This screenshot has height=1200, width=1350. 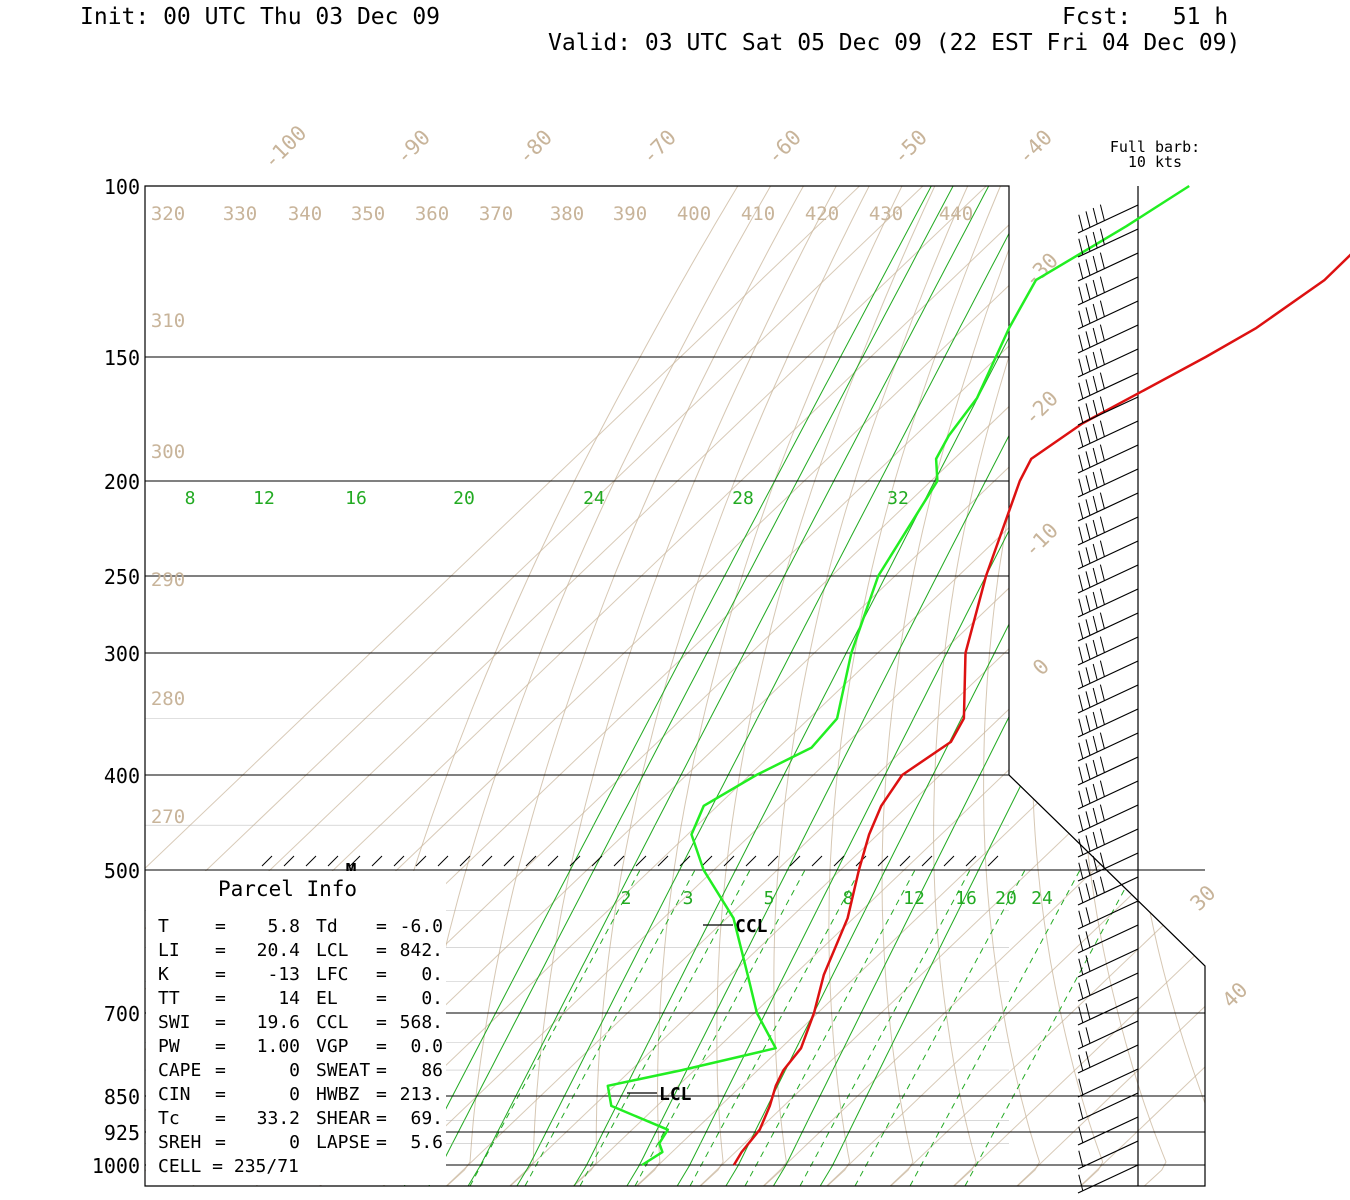 I want to click on barb-legend-line2: 10 kts, so click(x=1155, y=162).